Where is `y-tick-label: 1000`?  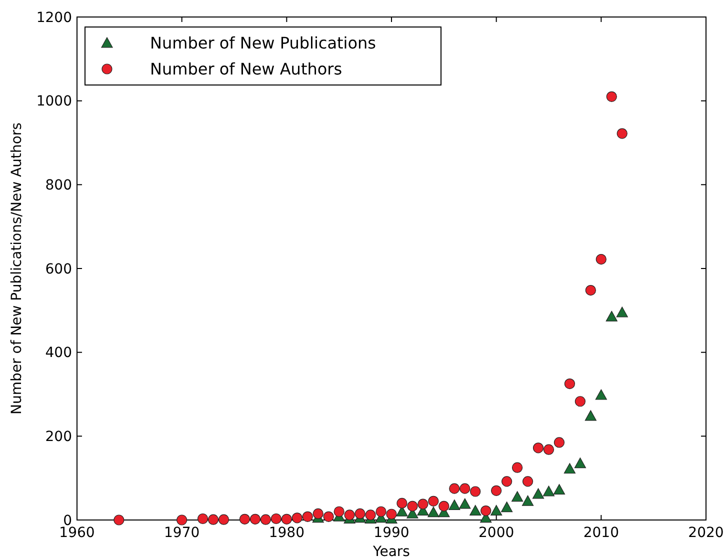
y-tick-label: 1000 is located at coordinates (54, 102).